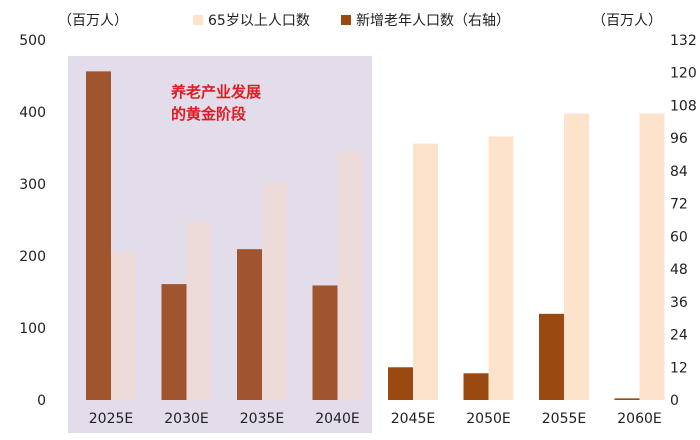 This screenshot has height=440, width=700. I want to click on legend-label-new-elderly: 新增老年人口数（右轴）, so click(433, 21).